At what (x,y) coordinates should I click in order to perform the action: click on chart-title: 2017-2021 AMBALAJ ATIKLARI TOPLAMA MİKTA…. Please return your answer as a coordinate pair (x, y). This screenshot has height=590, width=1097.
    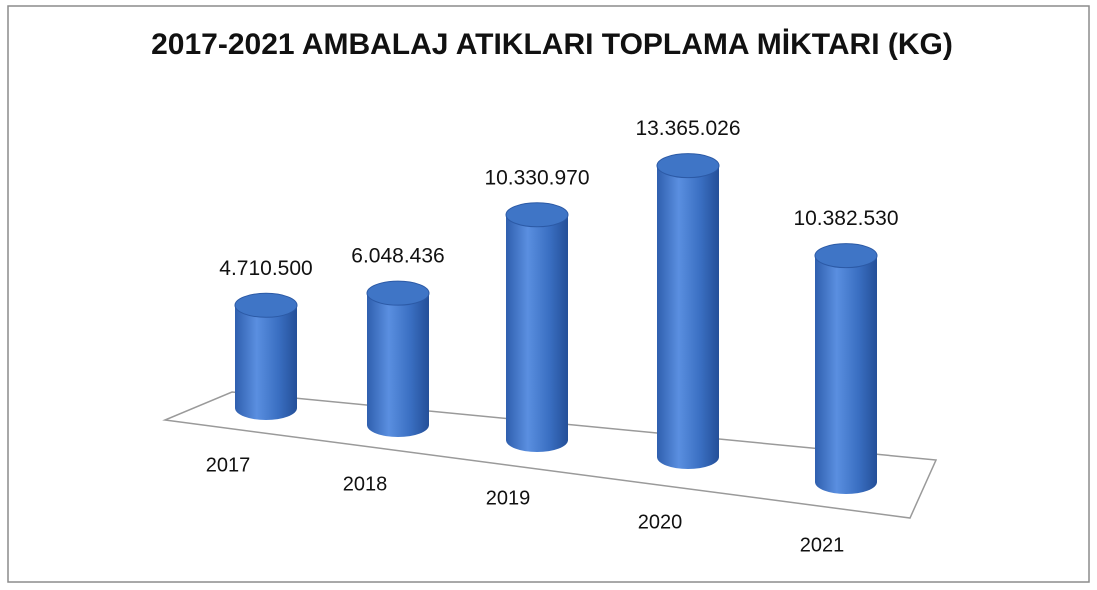
    Looking at the image, I should click on (552, 44).